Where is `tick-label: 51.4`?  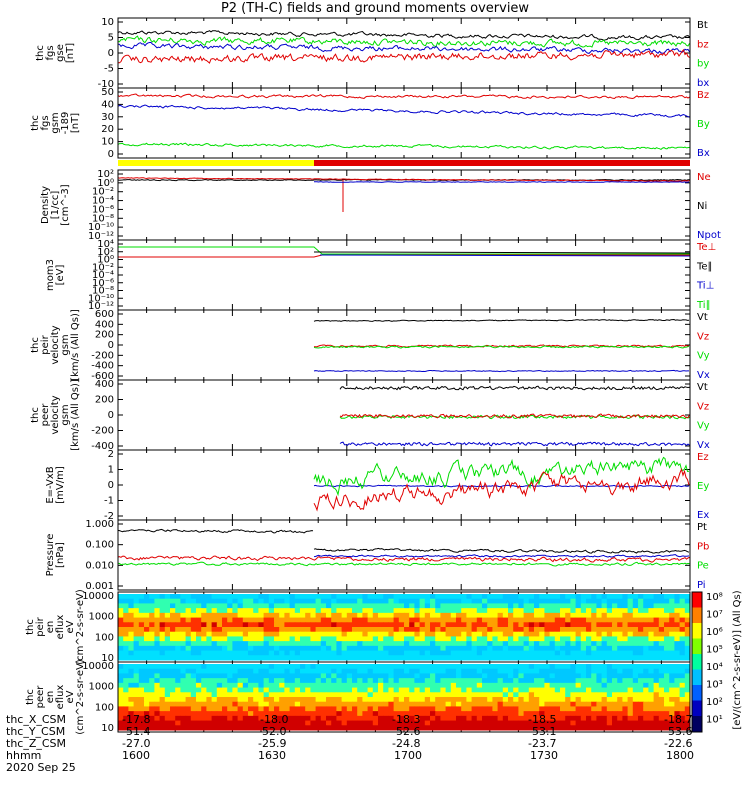
tick-label: 51.4 is located at coordinates (138, 731).